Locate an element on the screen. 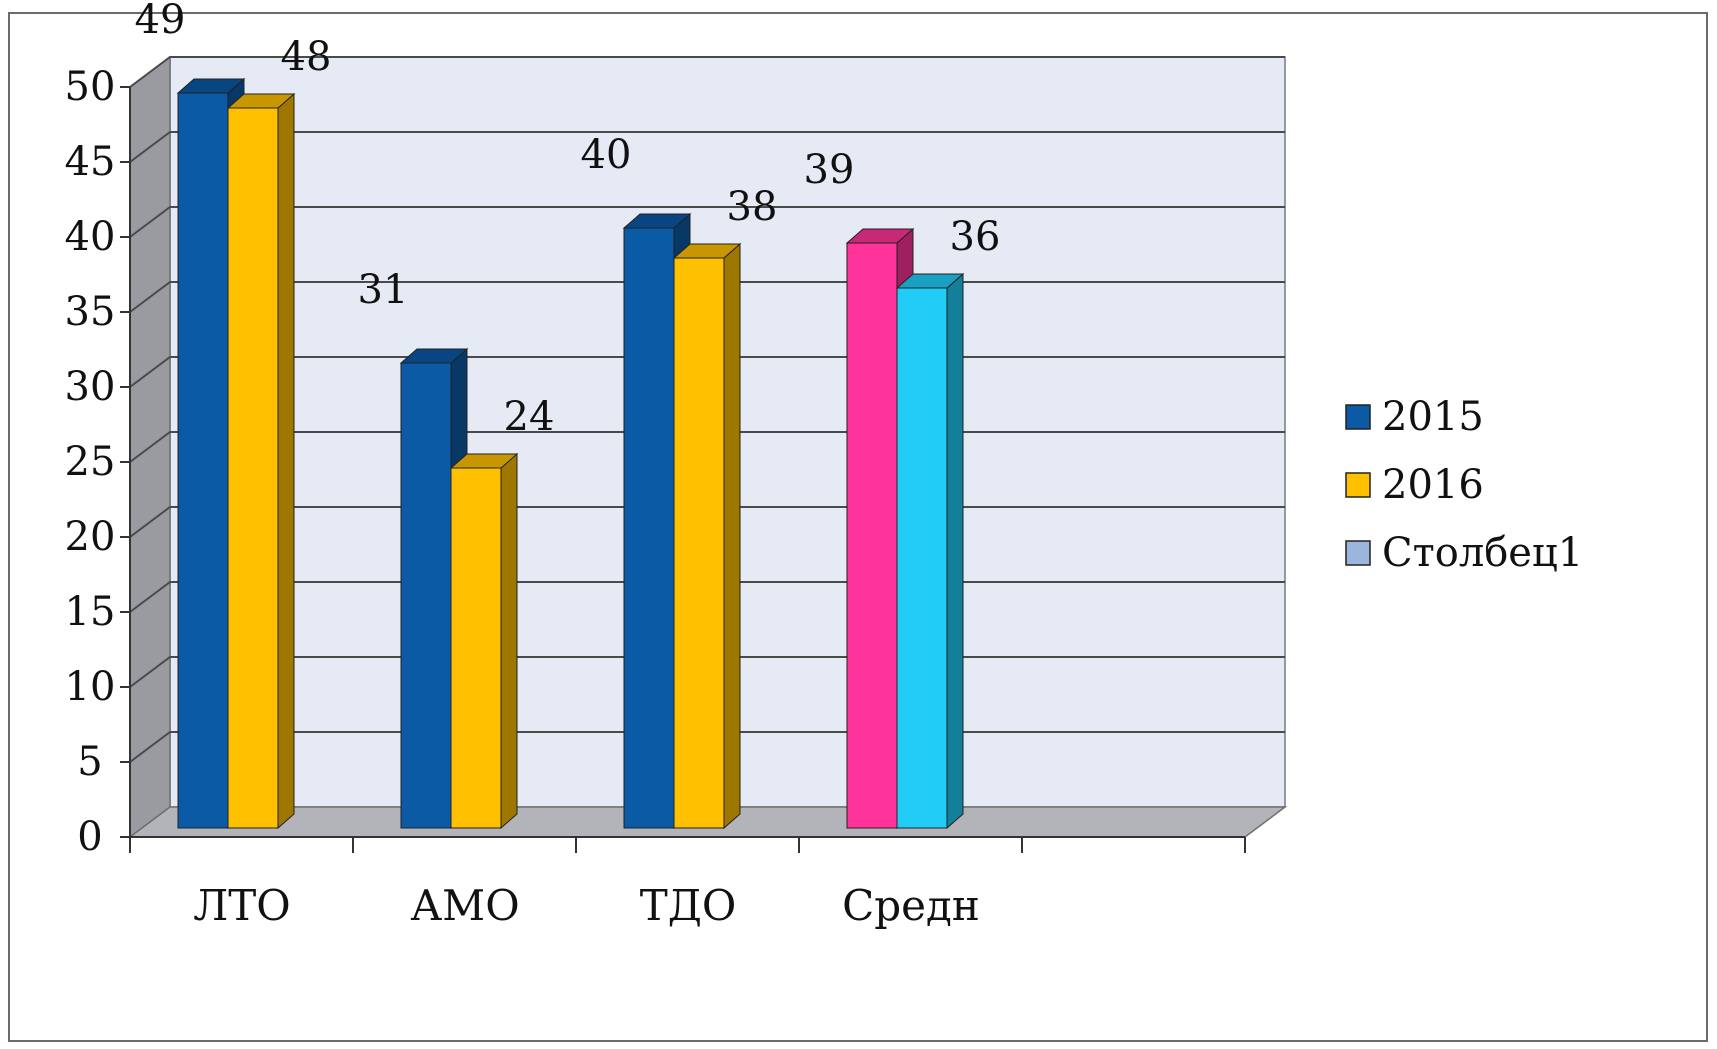 The width and height of the screenshot is (1717, 1049). y-tick-label: 40 is located at coordinates (90, 237).